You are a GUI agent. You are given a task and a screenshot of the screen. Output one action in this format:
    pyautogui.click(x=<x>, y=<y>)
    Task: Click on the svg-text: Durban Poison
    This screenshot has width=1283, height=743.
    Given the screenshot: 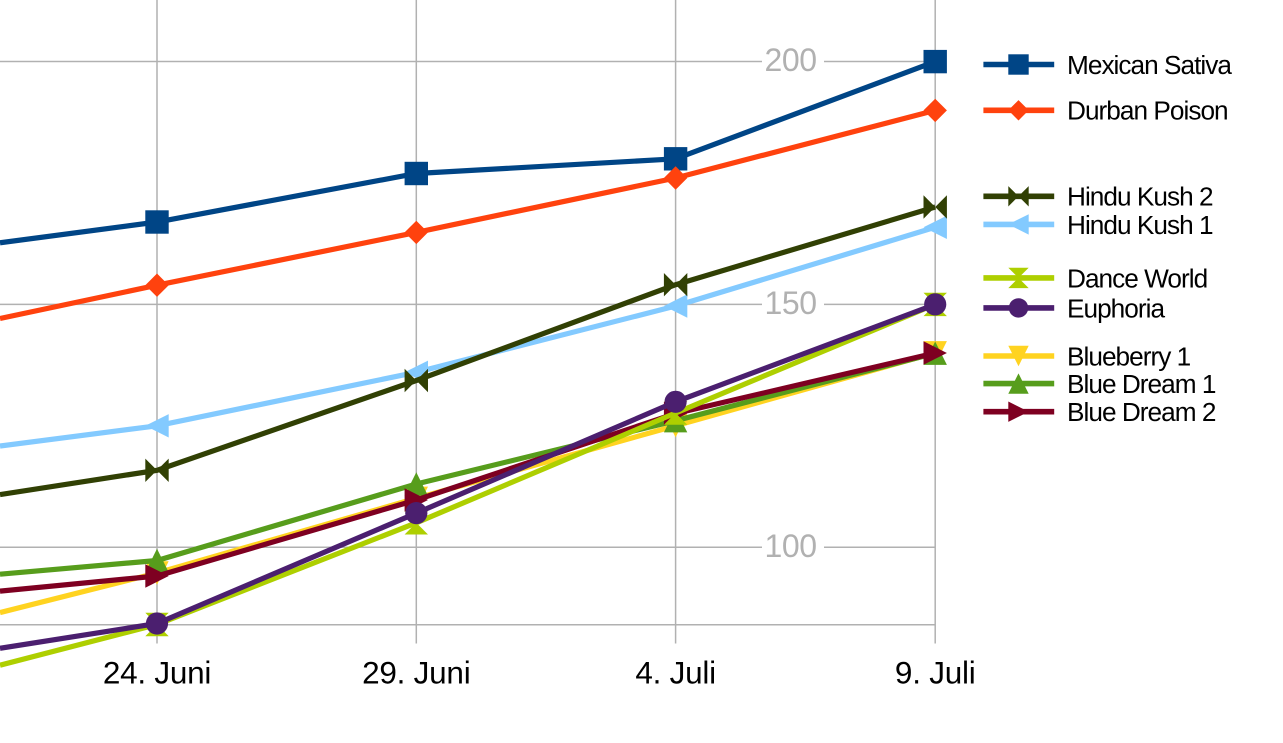 What is the action you would take?
    pyautogui.click(x=1147, y=111)
    